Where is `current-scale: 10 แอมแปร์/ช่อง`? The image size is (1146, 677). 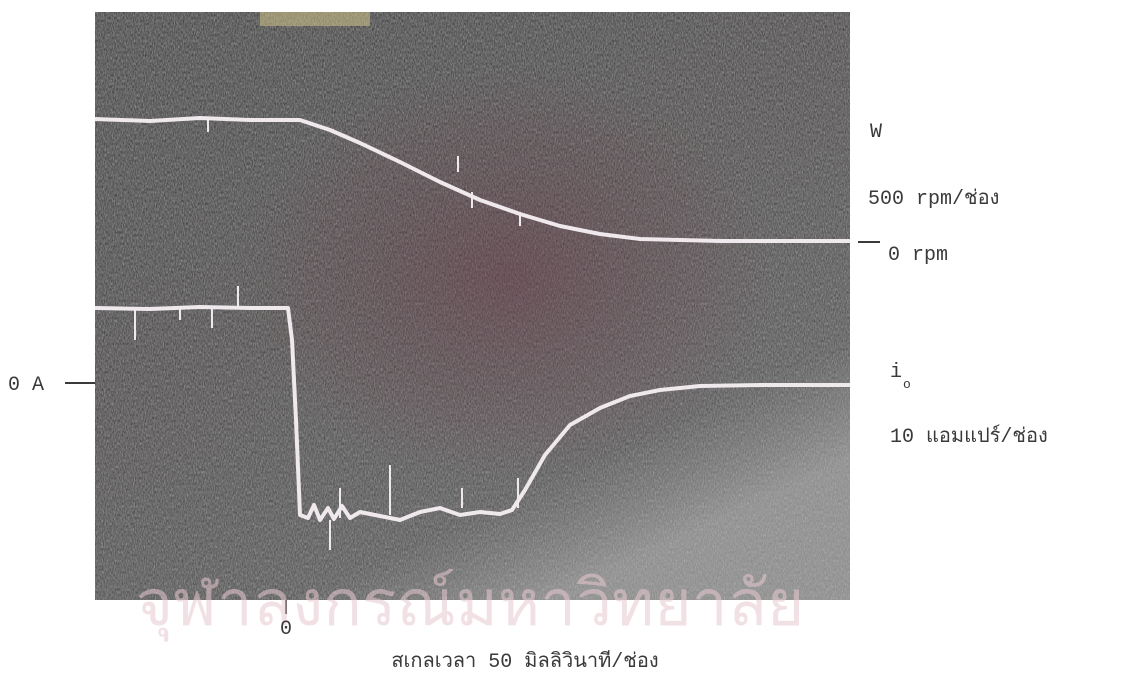 current-scale: 10 แอมแปร์/ช่อง is located at coordinates (969, 436).